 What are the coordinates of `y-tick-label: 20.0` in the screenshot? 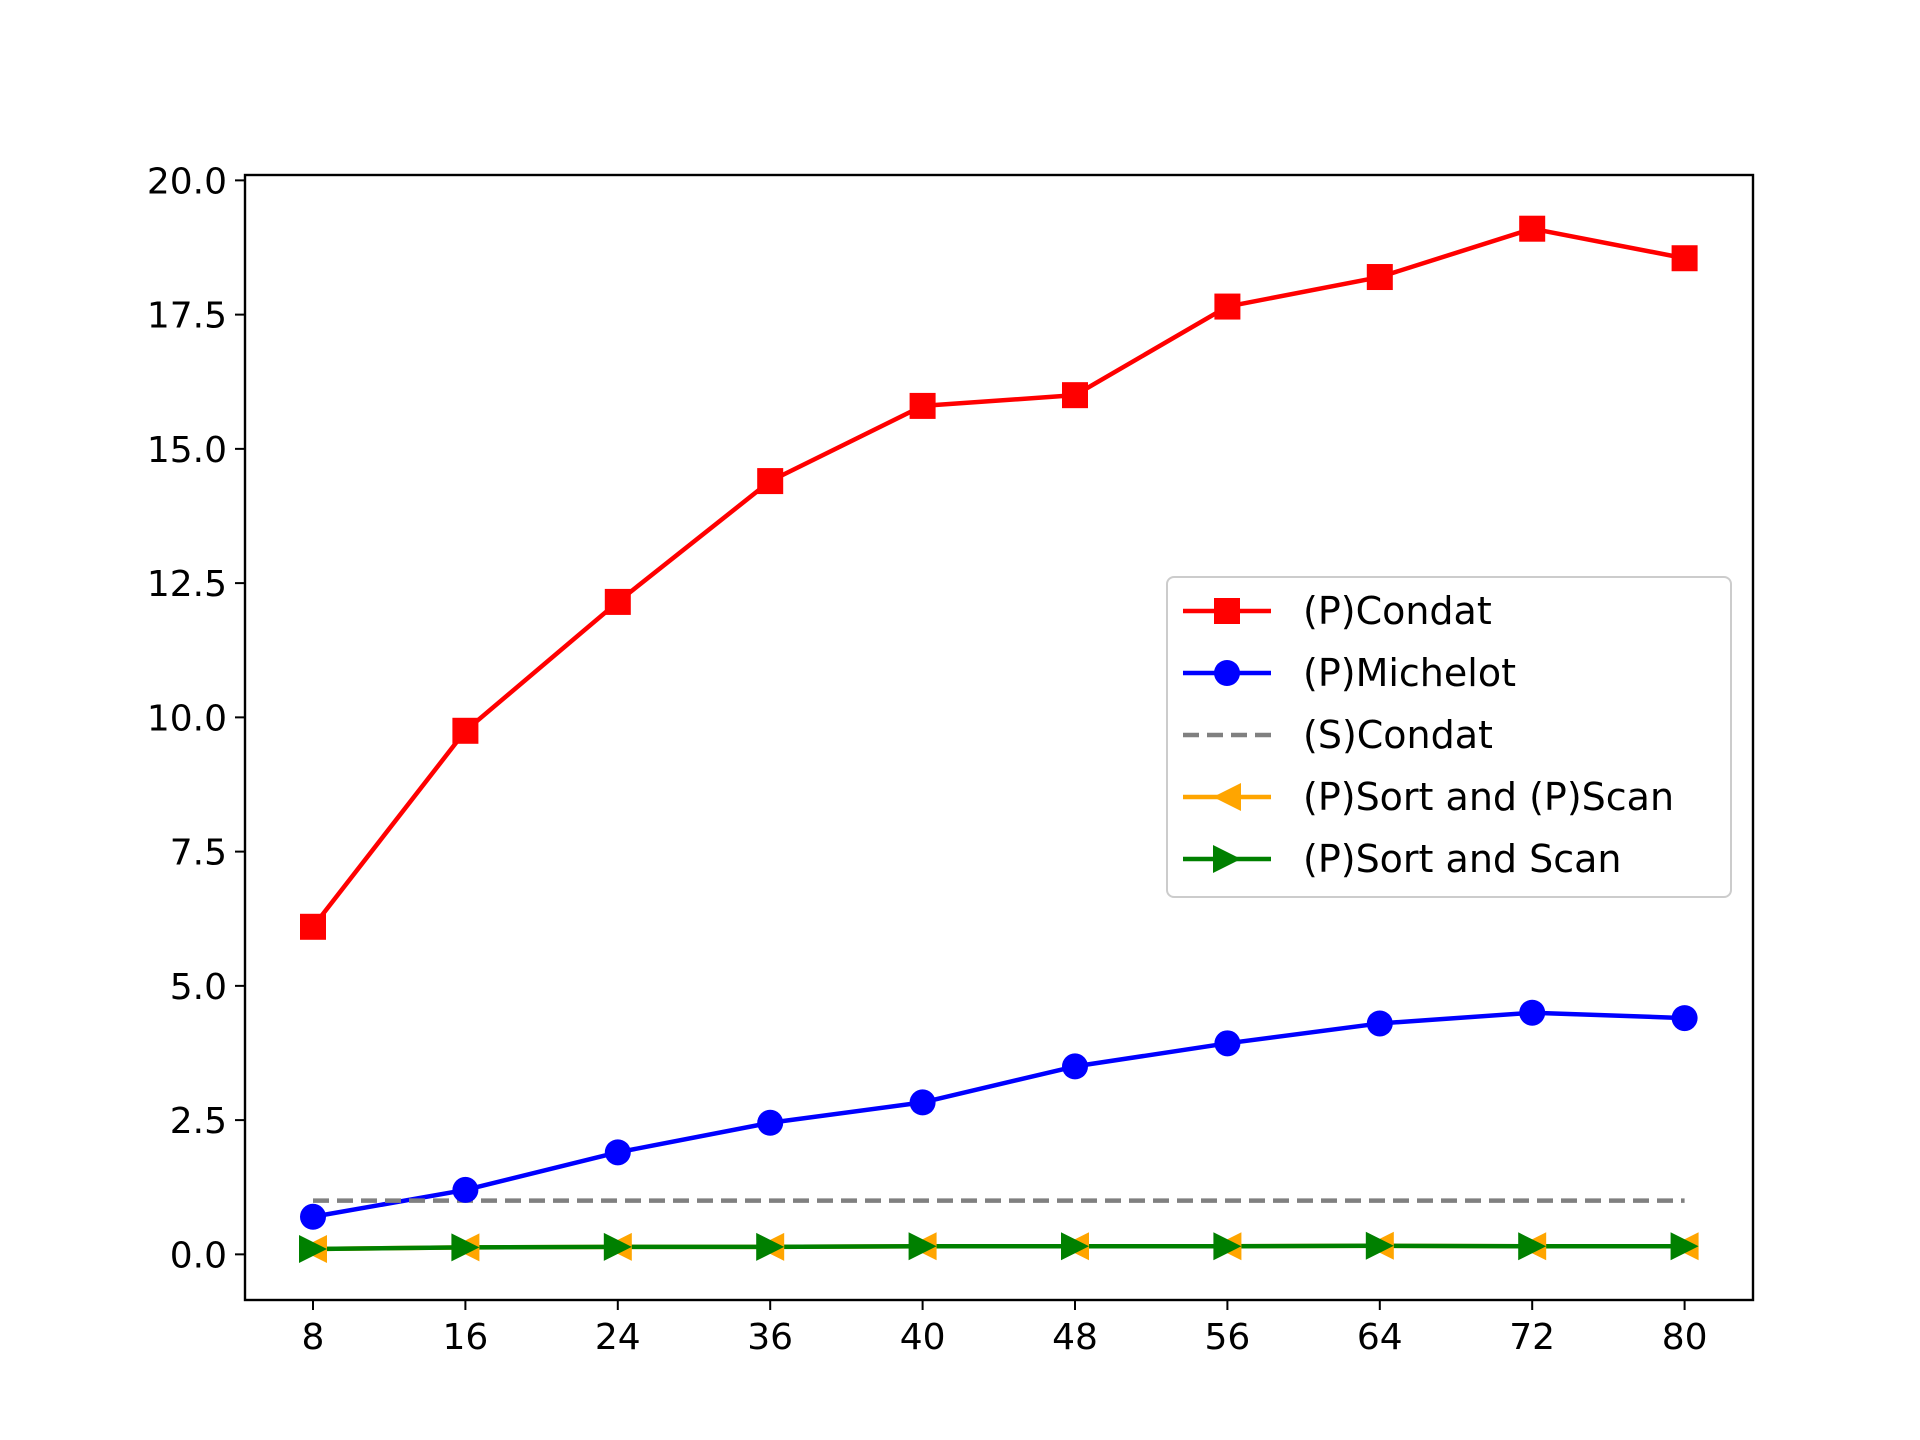 It's located at (187, 181).